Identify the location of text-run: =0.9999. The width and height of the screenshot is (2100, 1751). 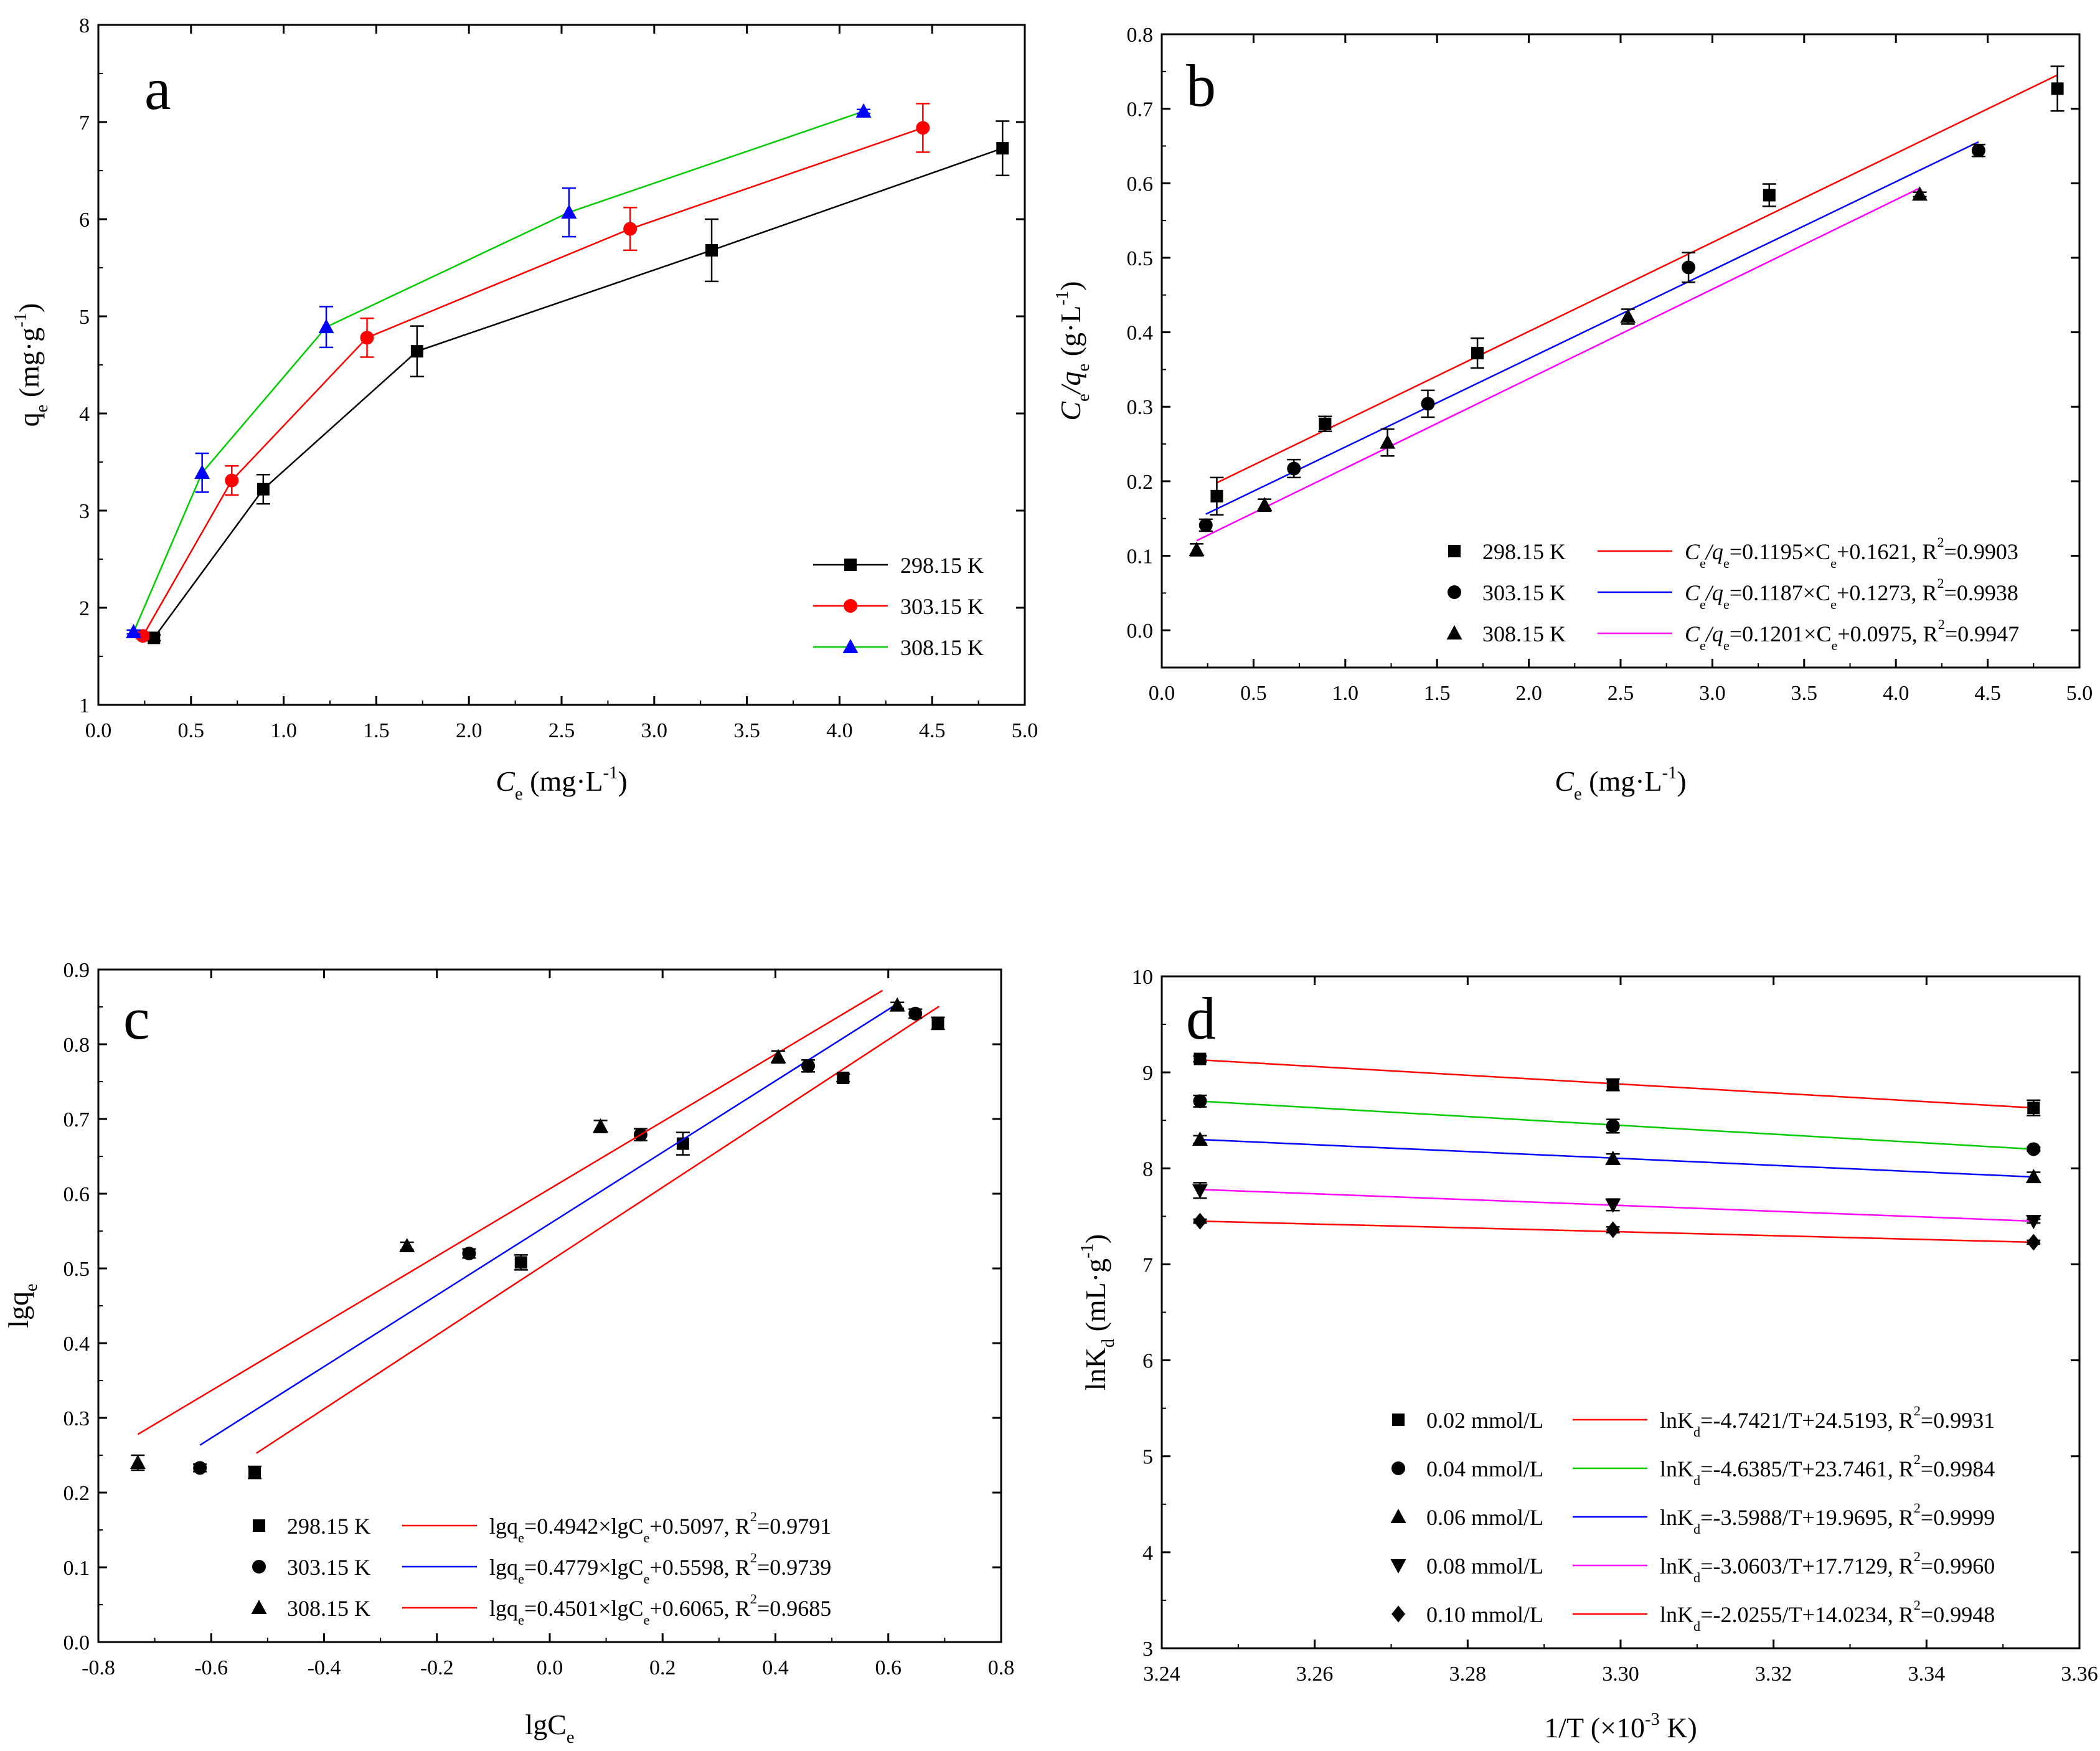
(1958, 1517).